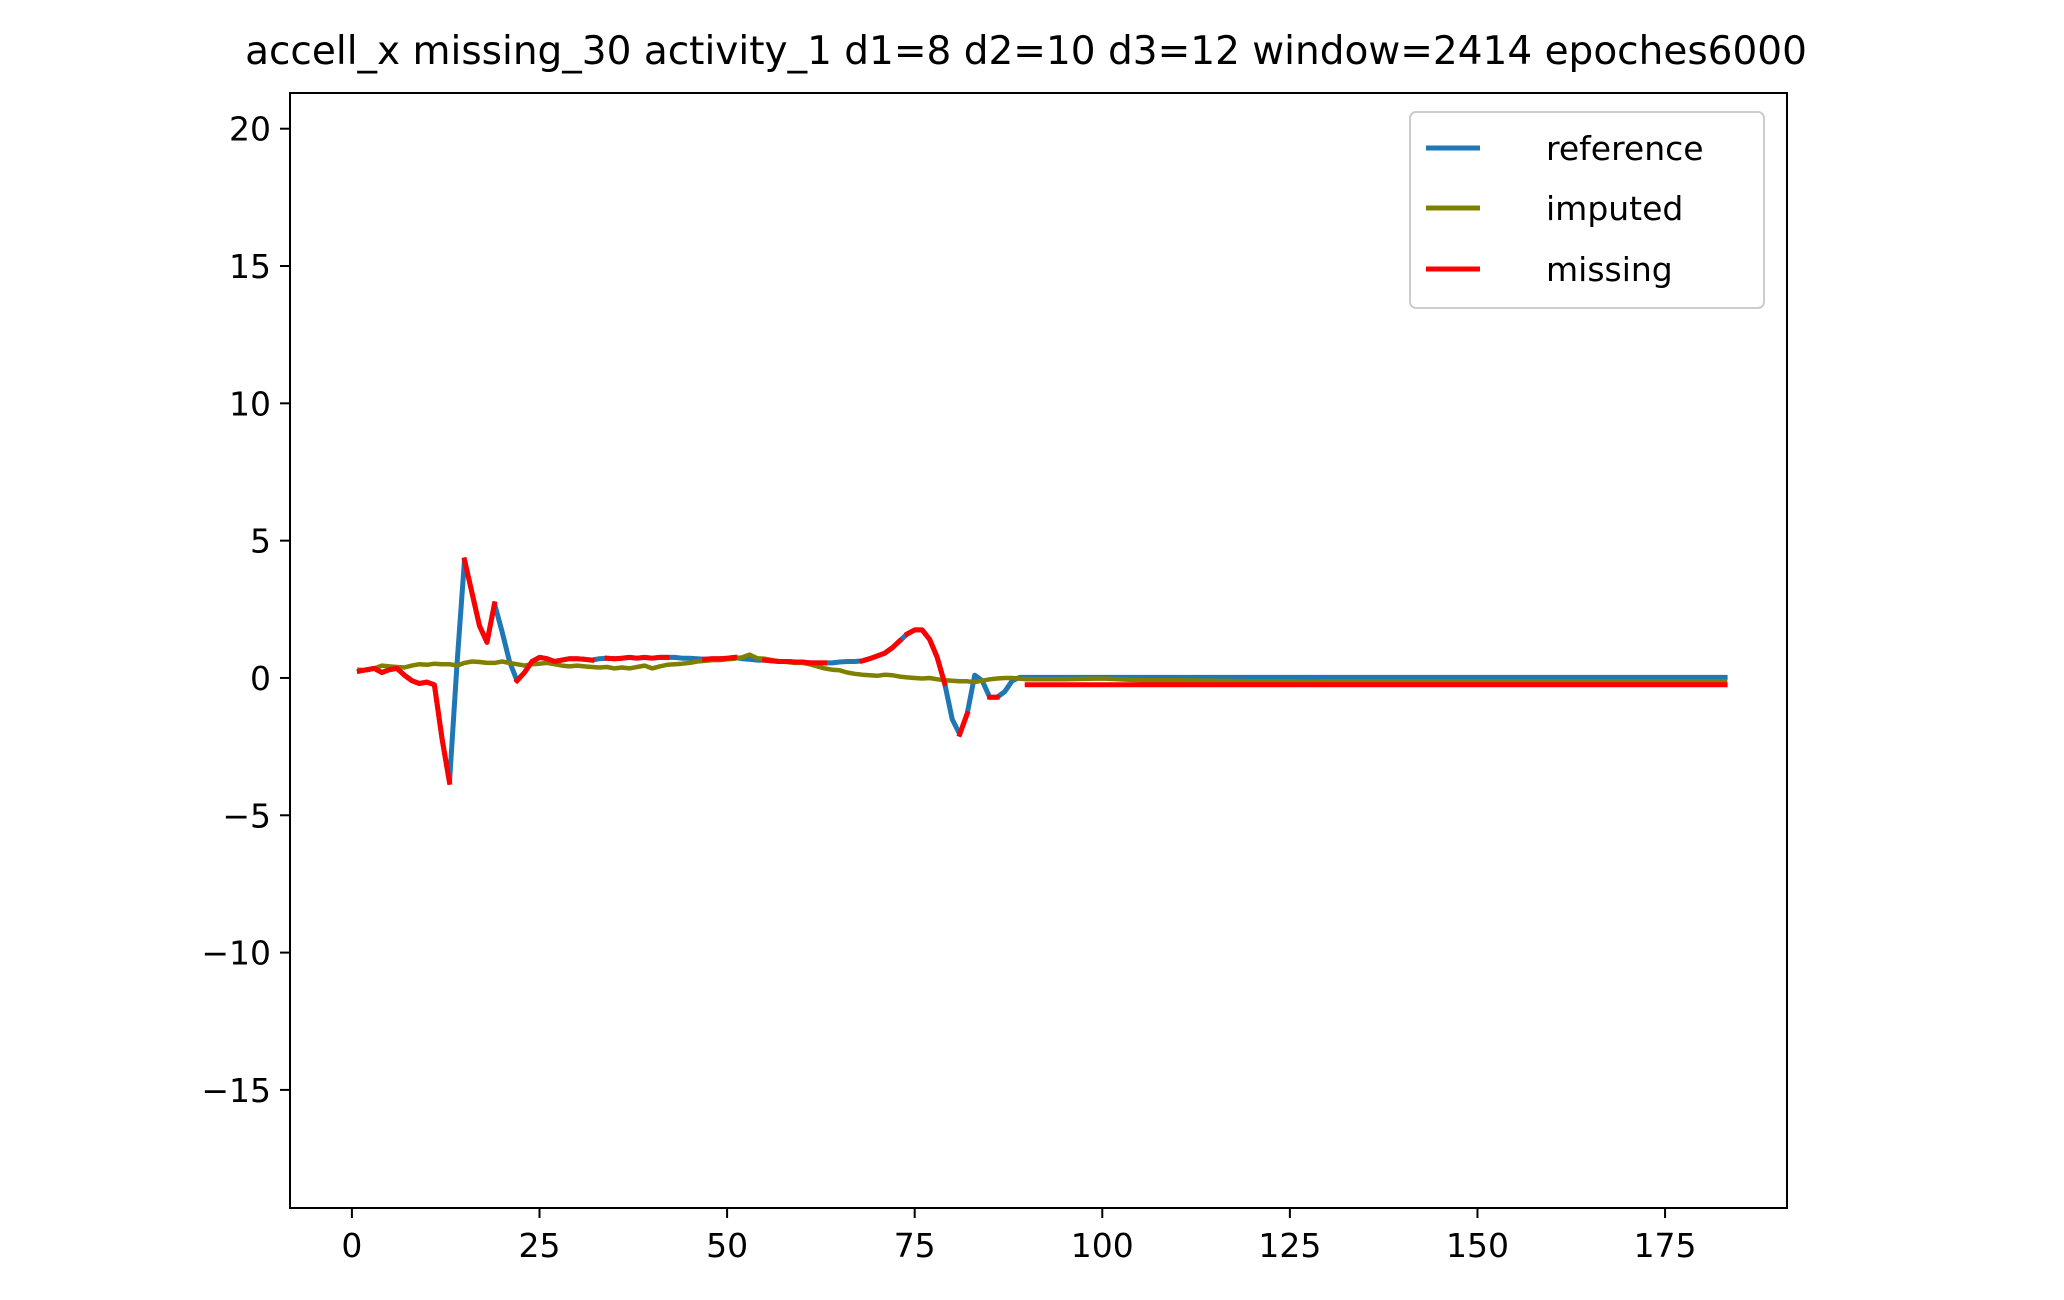 This screenshot has width=2064, height=1300. I want to click on y-tick-label: 20, so click(250, 129).